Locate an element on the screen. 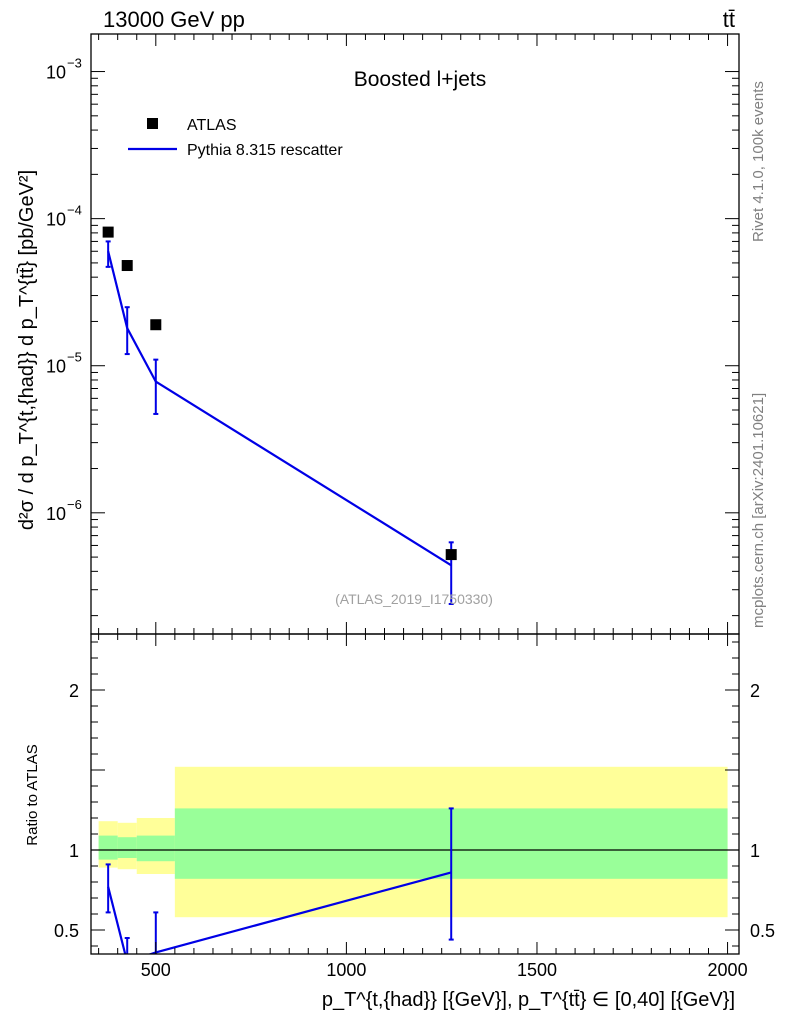 The image size is (786, 1024). main-pythia-line is located at coordinates (279, 409).